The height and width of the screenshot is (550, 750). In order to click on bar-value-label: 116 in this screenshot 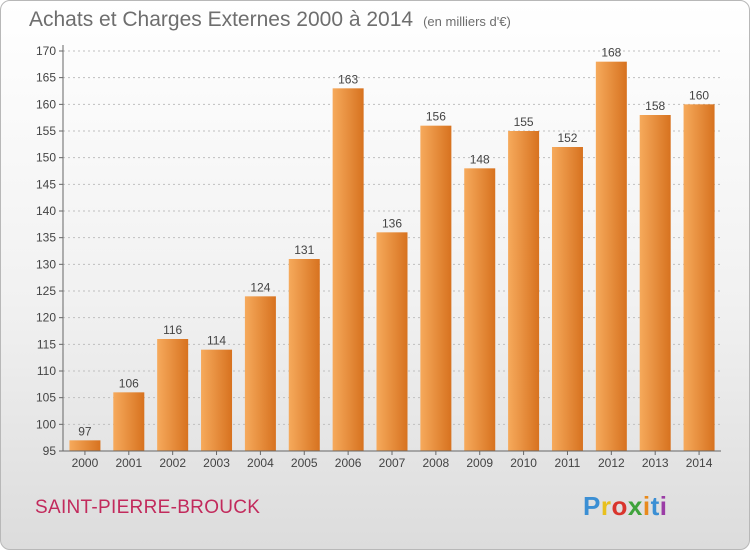, I will do `click(172, 330)`.